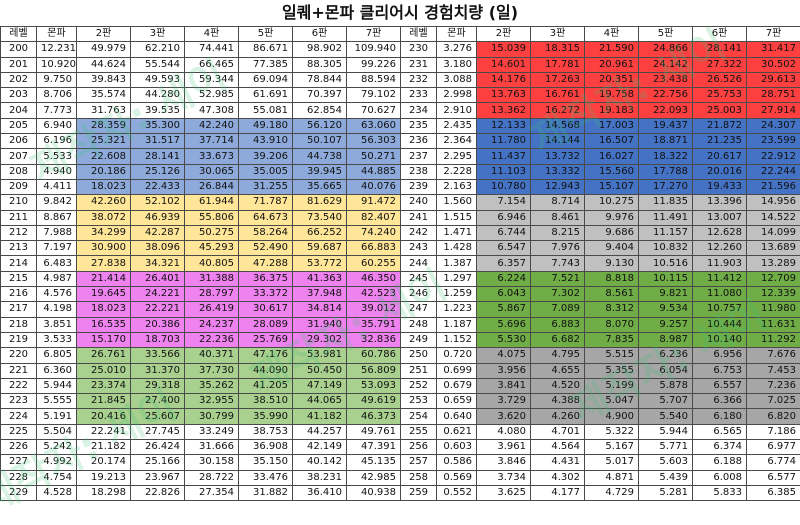  What do you see at coordinates (104, 232) in the screenshot?
I see `exp-cell: 34.299` at bounding box center [104, 232].